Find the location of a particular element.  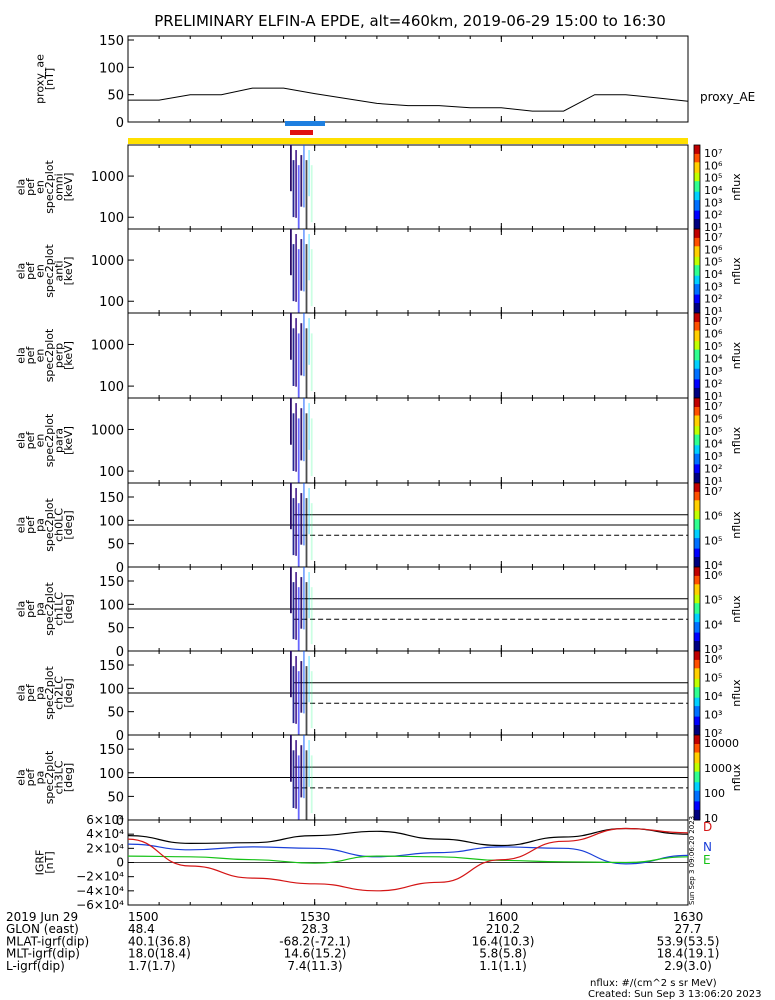

ae-ylabel: proxy_ae is located at coordinates (39, 79).